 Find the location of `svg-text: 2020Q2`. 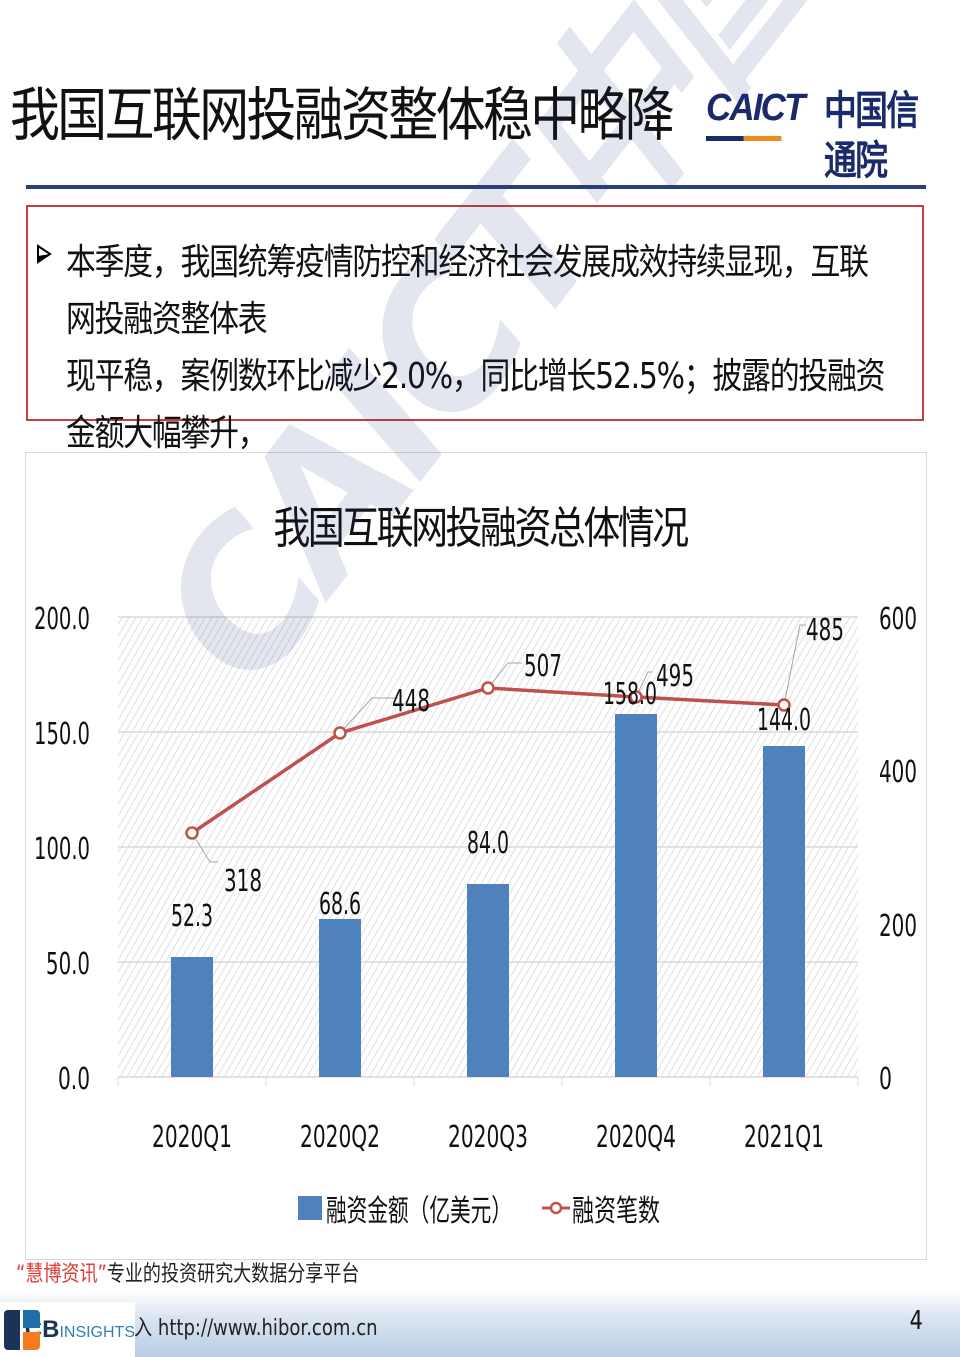

svg-text: 2020Q2 is located at coordinates (340, 1137).